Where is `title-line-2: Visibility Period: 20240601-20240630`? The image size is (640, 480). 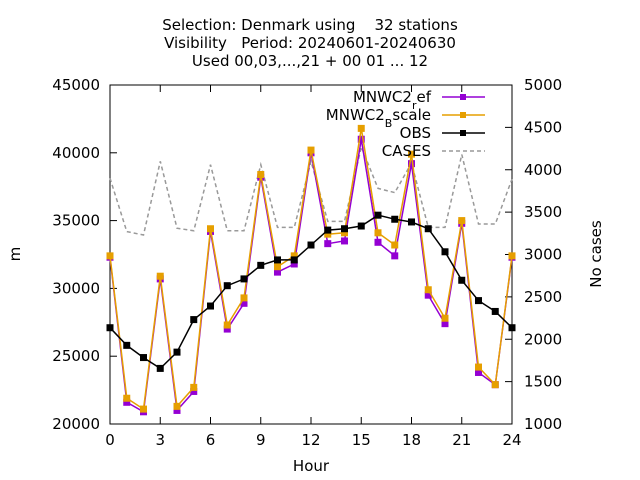 title-line-2: Visibility Period: 20240601-20240630 is located at coordinates (310, 43).